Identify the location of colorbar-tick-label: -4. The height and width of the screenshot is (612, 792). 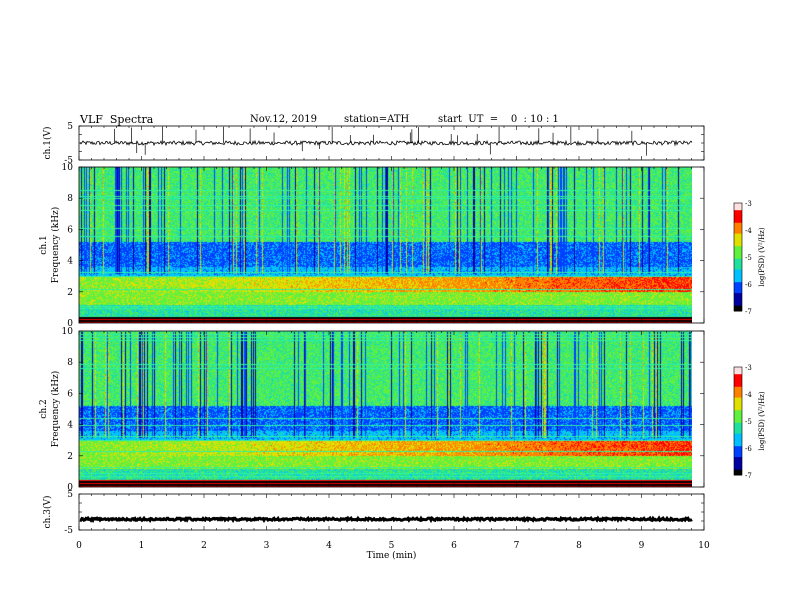
(748, 231).